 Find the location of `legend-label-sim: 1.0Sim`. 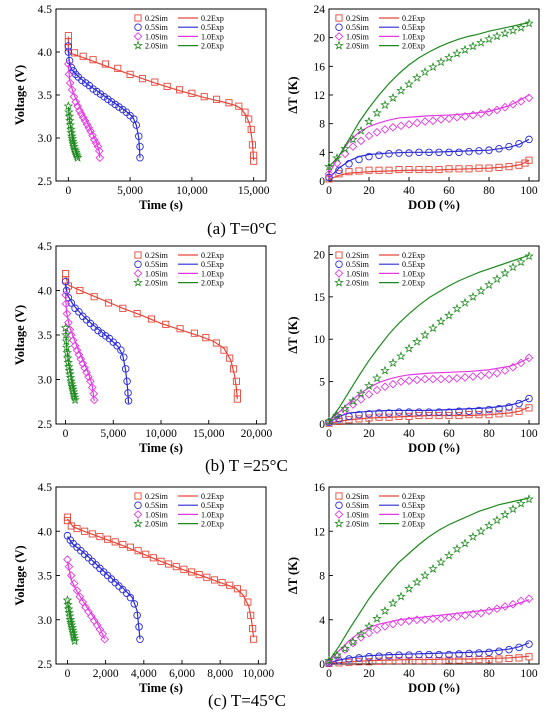

legend-label-sim: 1.0Sim is located at coordinates (358, 273).